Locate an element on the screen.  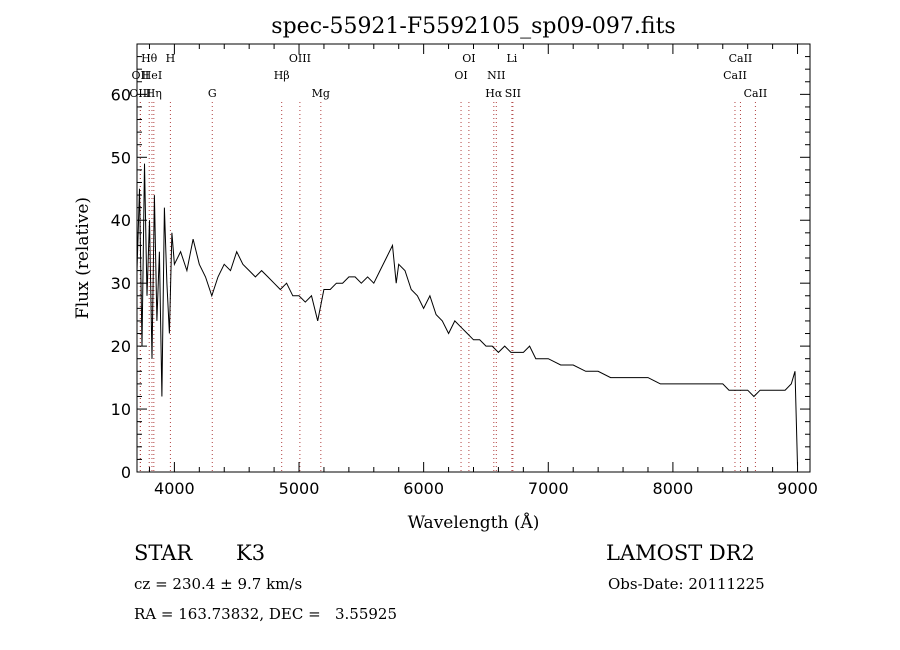
chart-title: spec-55921-F5592105_sp09-097.fits is located at coordinates (473, 26).